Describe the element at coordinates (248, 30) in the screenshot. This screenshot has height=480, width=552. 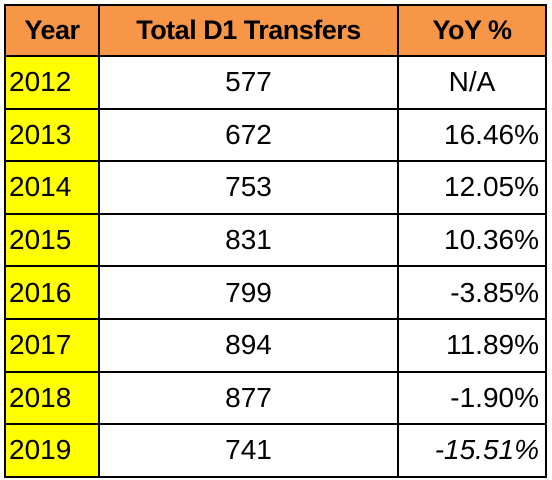
I see `column-header-total-d1-transfers: Total D1 Transfers` at that location.